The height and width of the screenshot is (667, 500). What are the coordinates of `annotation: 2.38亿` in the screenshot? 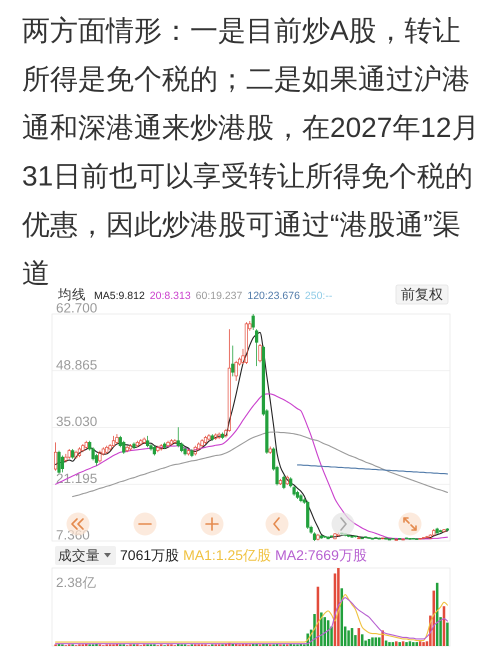 It's located at (76, 582).